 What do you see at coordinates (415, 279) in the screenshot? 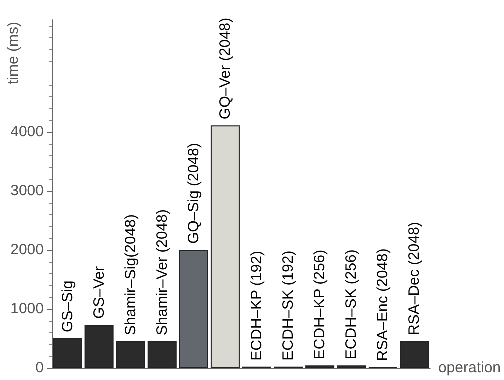
I see `x-tick-label: RSA–Dec (2048)` at bounding box center [415, 279].